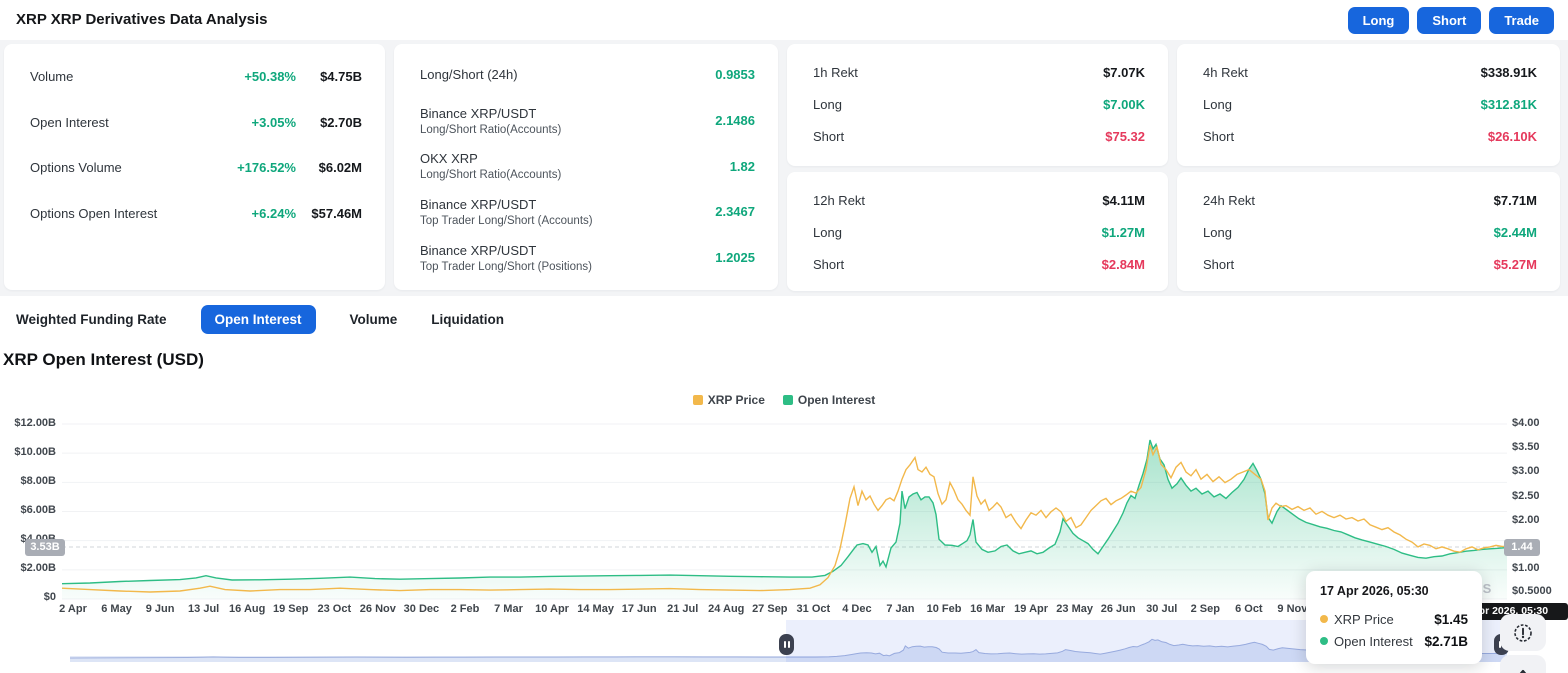 The width and height of the screenshot is (1568, 673). I want to click on rekt-card-1h: 1h Rekt $7.07K Long $7.00K Short $75.32, so click(977, 105).